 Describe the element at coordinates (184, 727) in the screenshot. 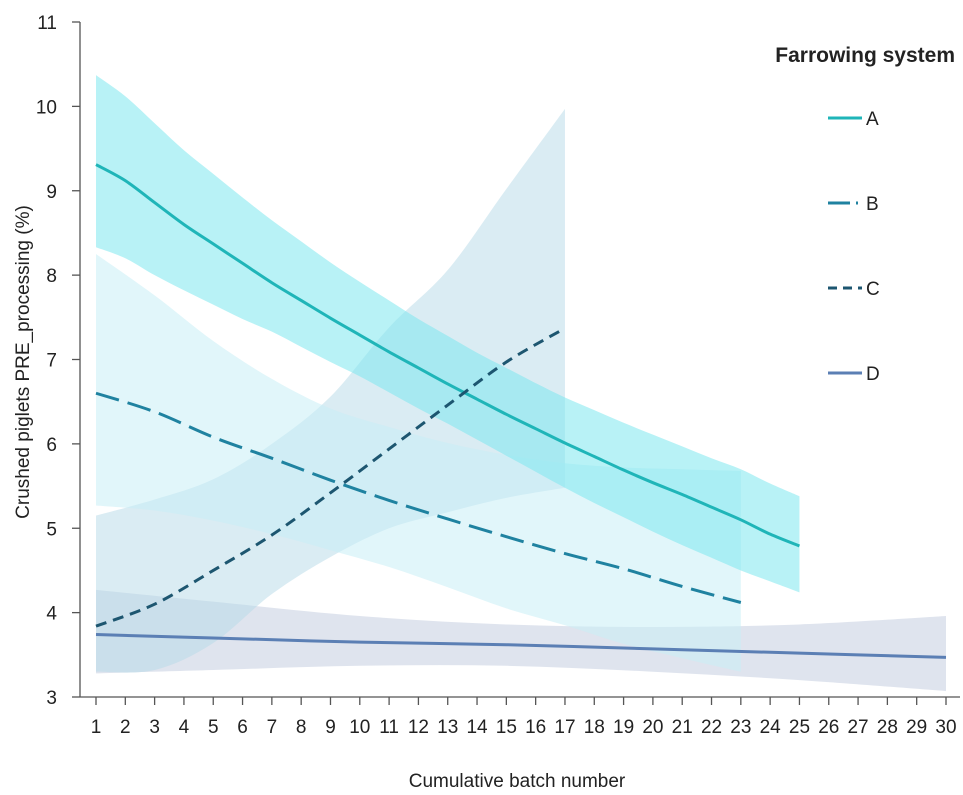

I see `x-tick-label: 4` at that location.